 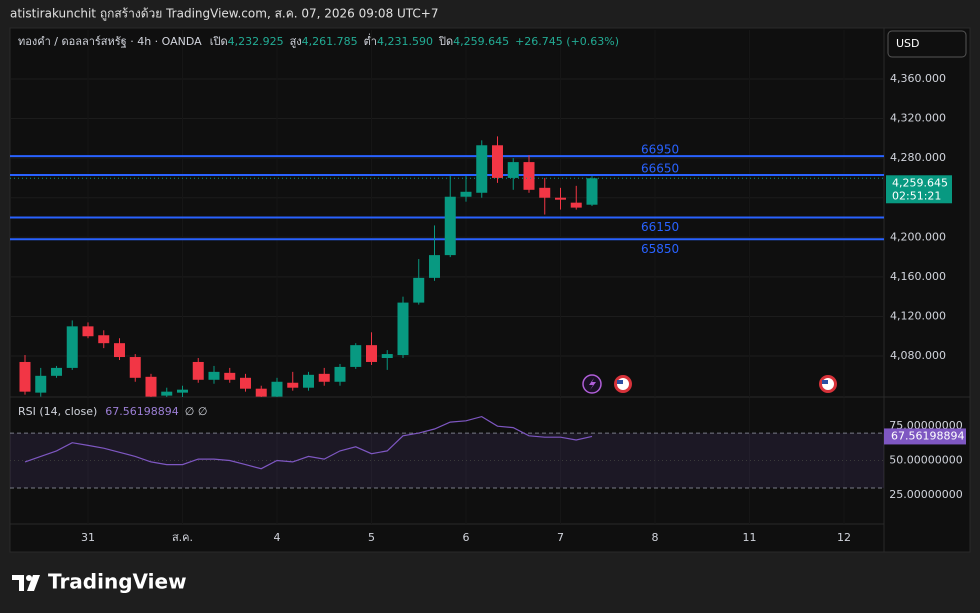 I want to click on x-tick-label: 6, so click(x=465, y=537).